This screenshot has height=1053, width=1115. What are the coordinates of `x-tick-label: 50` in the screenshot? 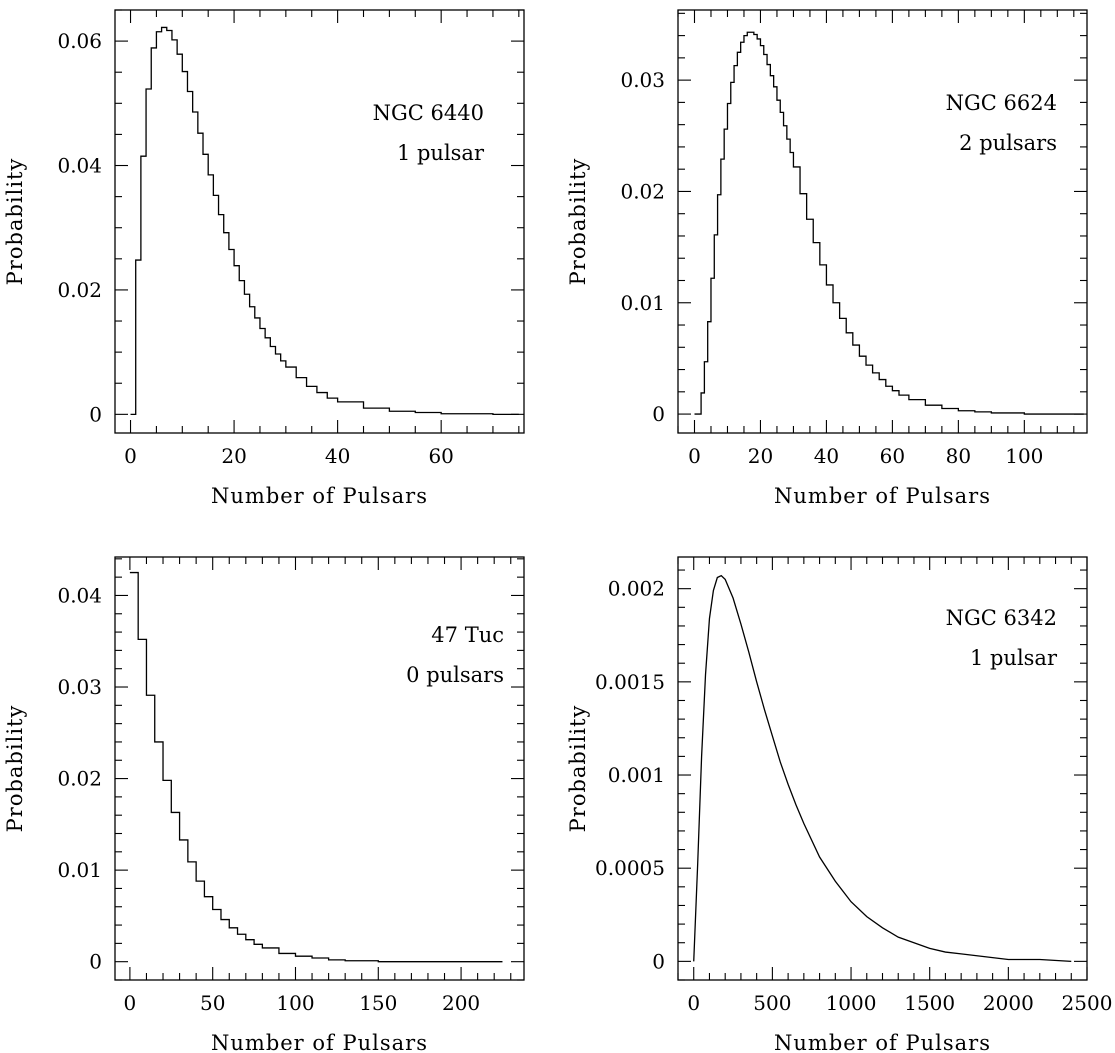 It's located at (212, 1003).